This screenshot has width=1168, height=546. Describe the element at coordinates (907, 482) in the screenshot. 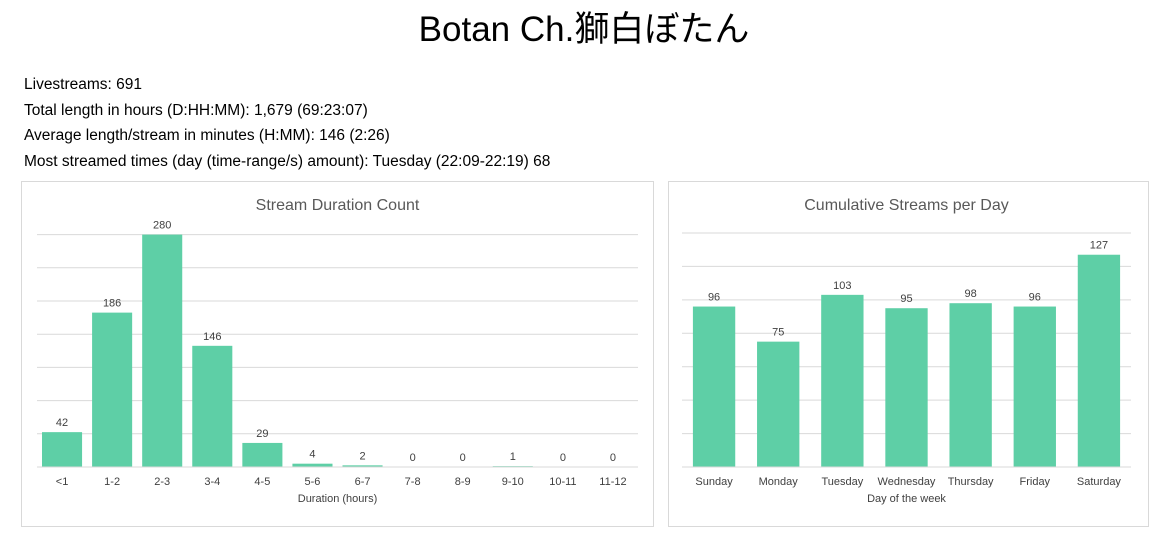

I see `x-tick-label: Wednesday` at that location.